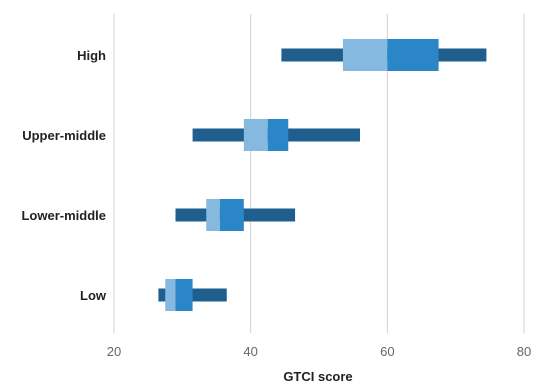 The width and height of the screenshot is (536, 387). I want to click on category-label: Upper-middle, so click(64, 135).